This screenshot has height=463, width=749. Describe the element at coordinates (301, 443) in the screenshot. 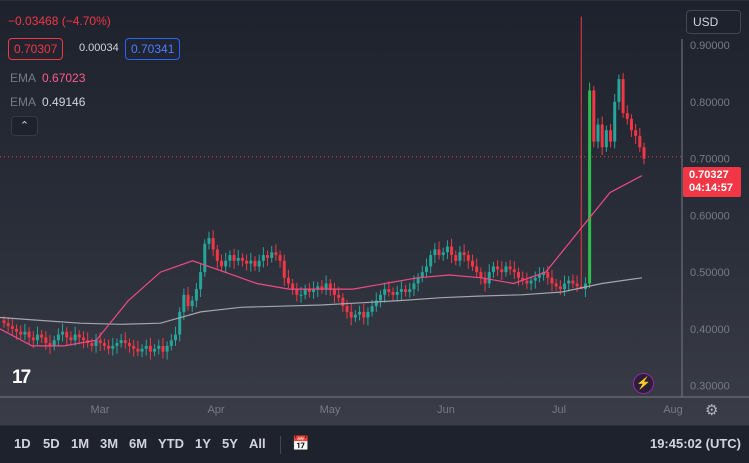

I see `calendar-arrows-icon: 📅` at that location.